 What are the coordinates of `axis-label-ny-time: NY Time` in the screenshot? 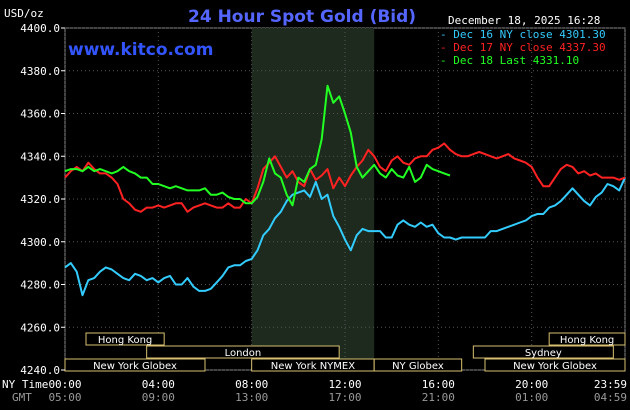 It's located at (25, 384).